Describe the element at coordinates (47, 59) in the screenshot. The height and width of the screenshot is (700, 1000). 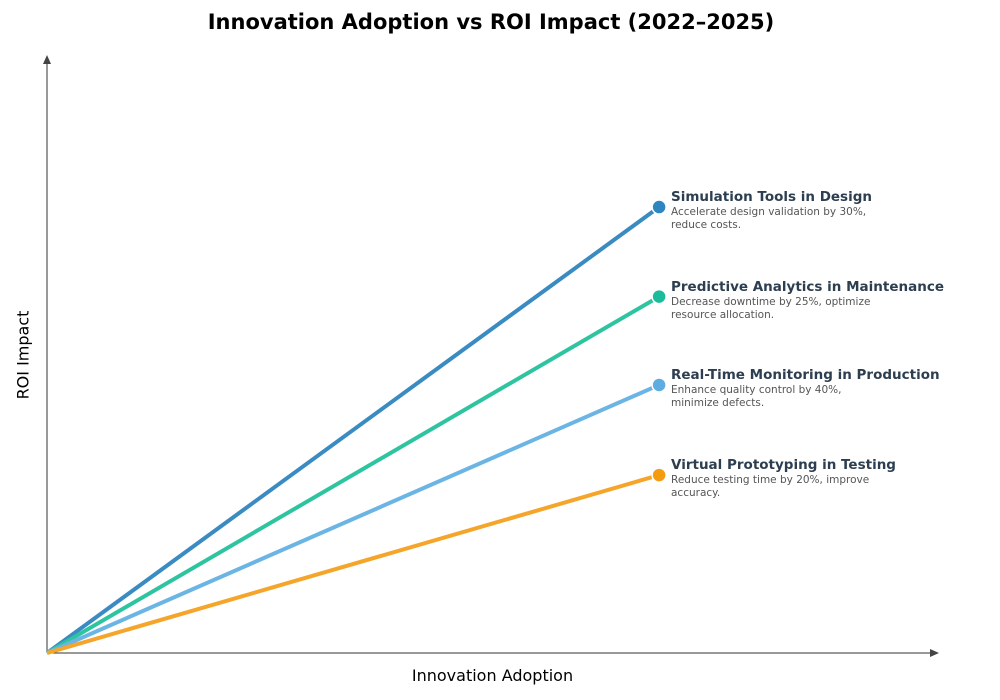
I see `y-axis-arrow-icon` at that location.